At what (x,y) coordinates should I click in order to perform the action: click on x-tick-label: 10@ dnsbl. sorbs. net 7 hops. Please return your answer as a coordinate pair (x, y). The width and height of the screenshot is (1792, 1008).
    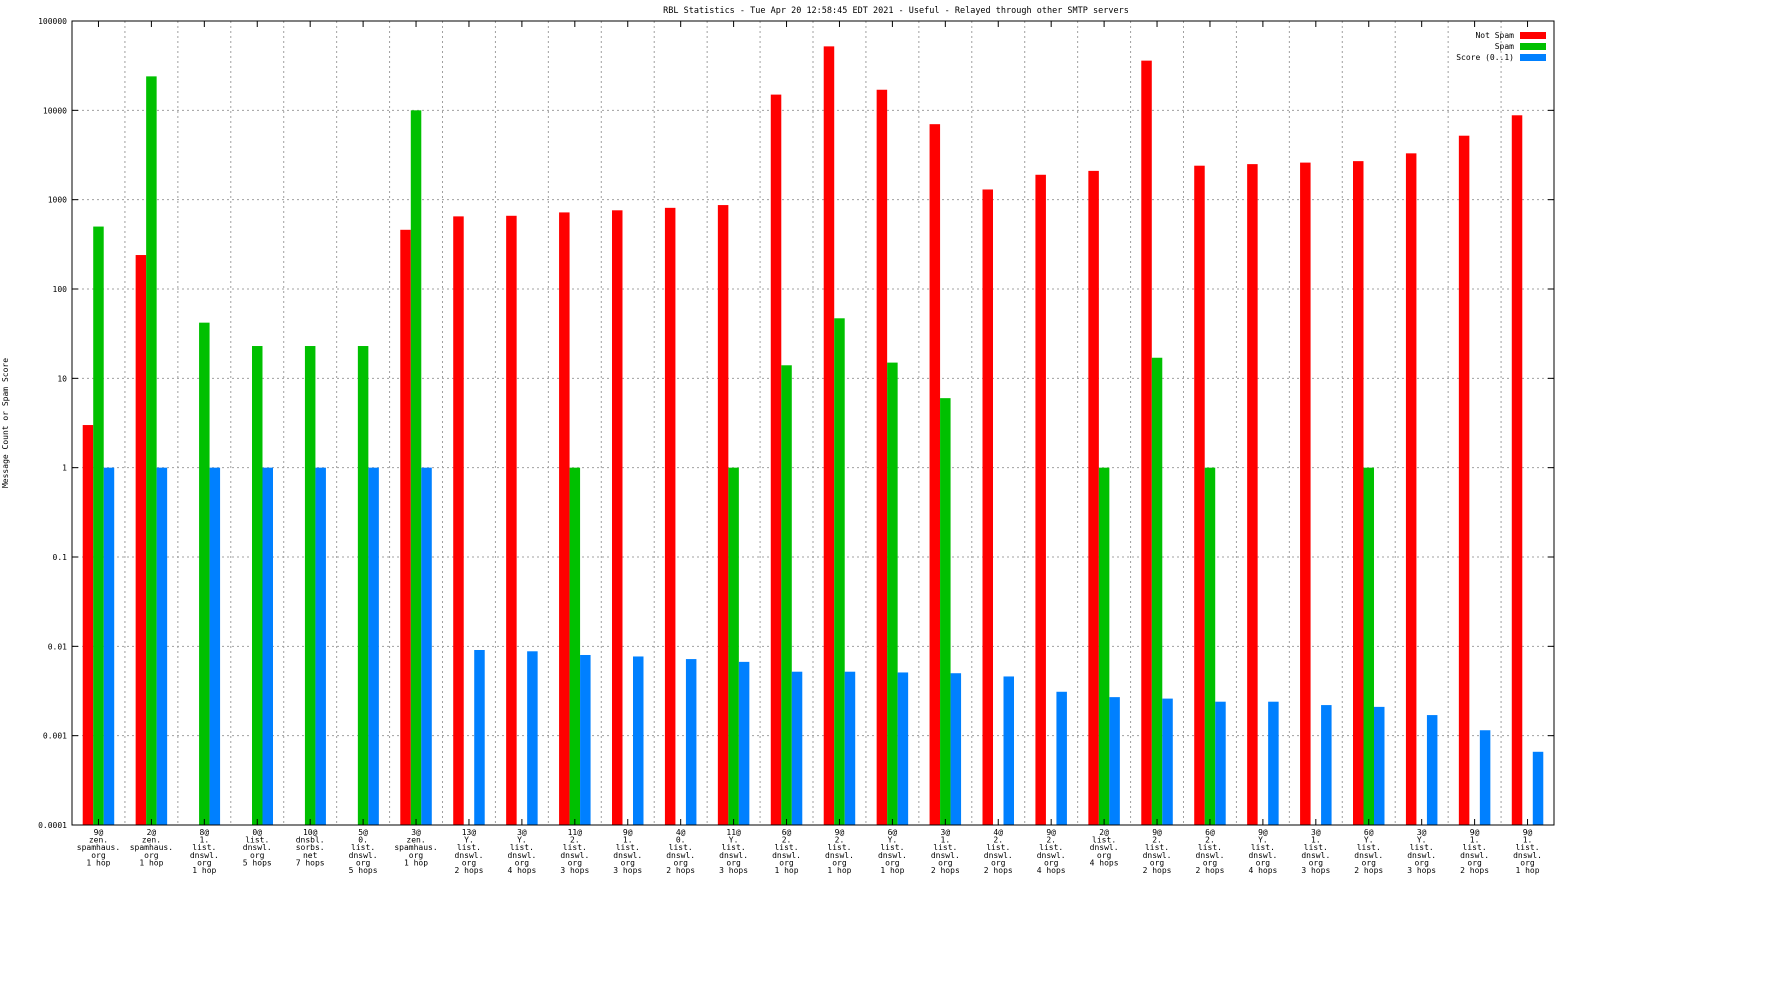
    Looking at the image, I should click on (310, 847).